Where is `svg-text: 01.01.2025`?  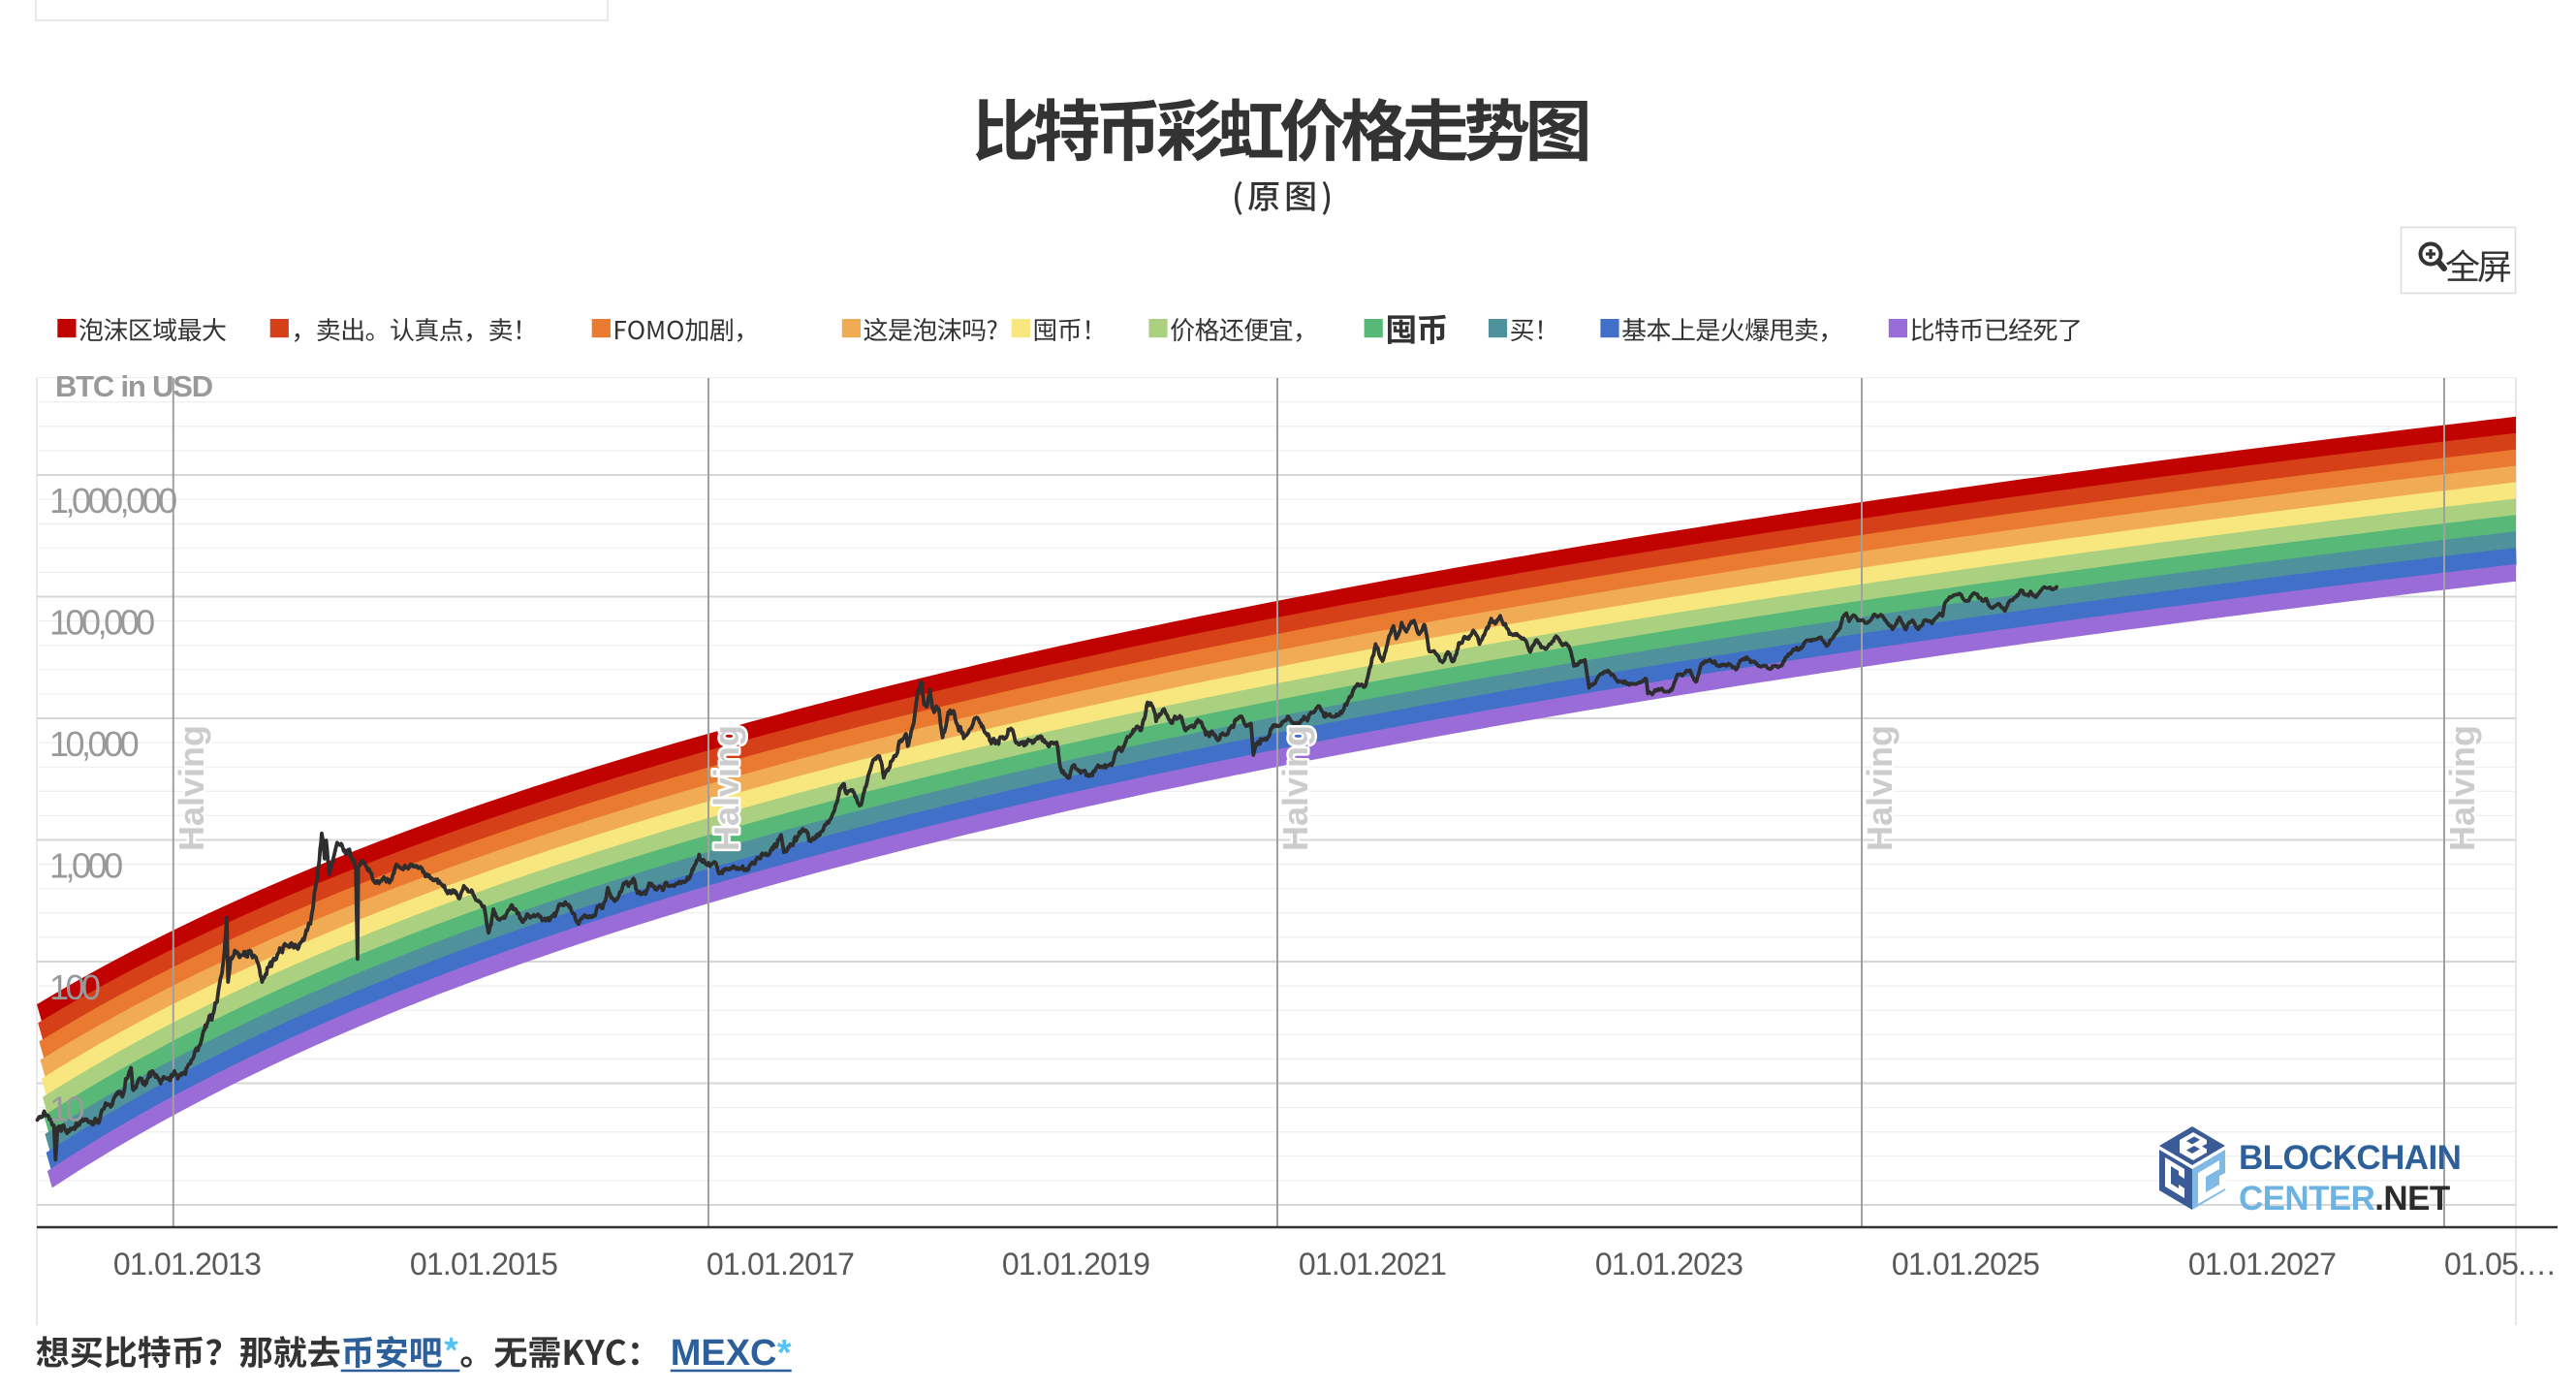 svg-text: 01.01.2025 is located at coordinates (1965, 1264).